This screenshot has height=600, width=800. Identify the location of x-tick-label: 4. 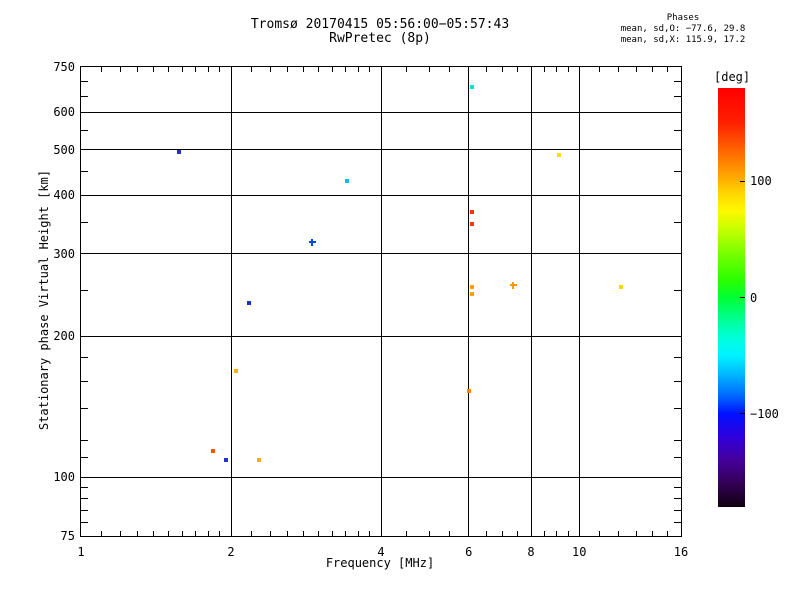
(381, 552).